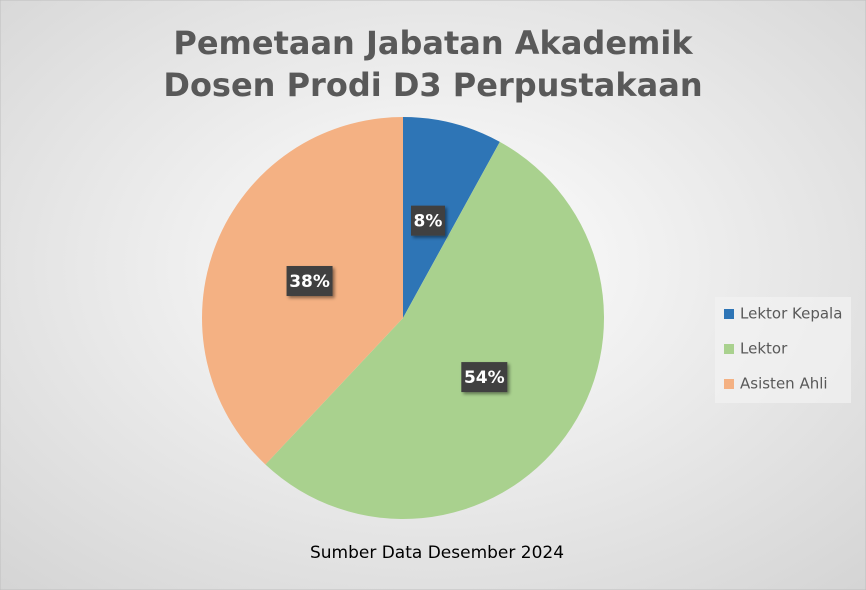 Image resolution: width=866 pixels, height=590 pixels. What do you see at coordinates (432, 85) in the screenshot?
I see `chart-title: Dosen Prodi D3 Perpustakaan` at bounding box center [432, 85].